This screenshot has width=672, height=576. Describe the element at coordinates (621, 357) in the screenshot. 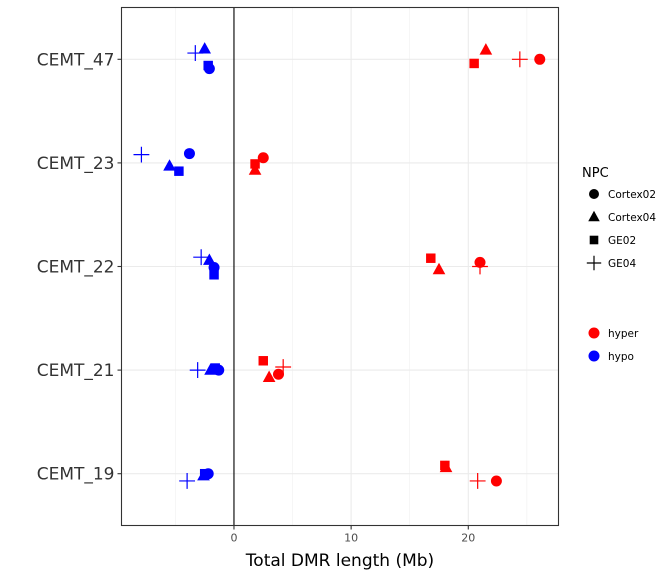

I see `legend-label-hypo: hypo` at that location.